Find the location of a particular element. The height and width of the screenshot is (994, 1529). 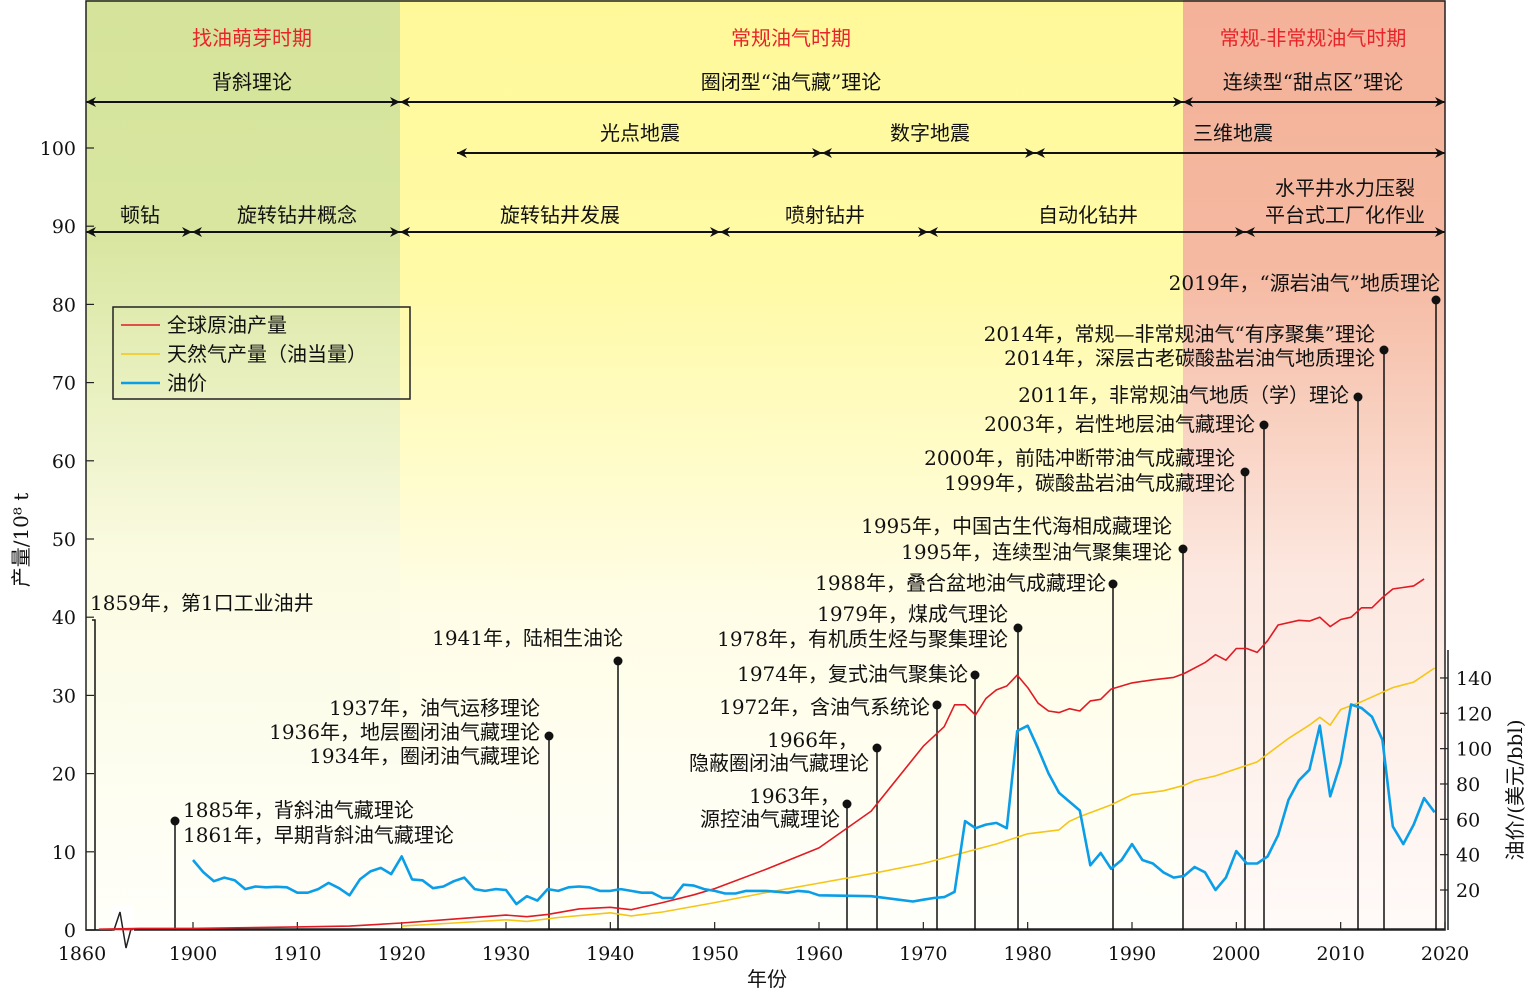

annotation-pin-line is located at coordinates (94, 774).